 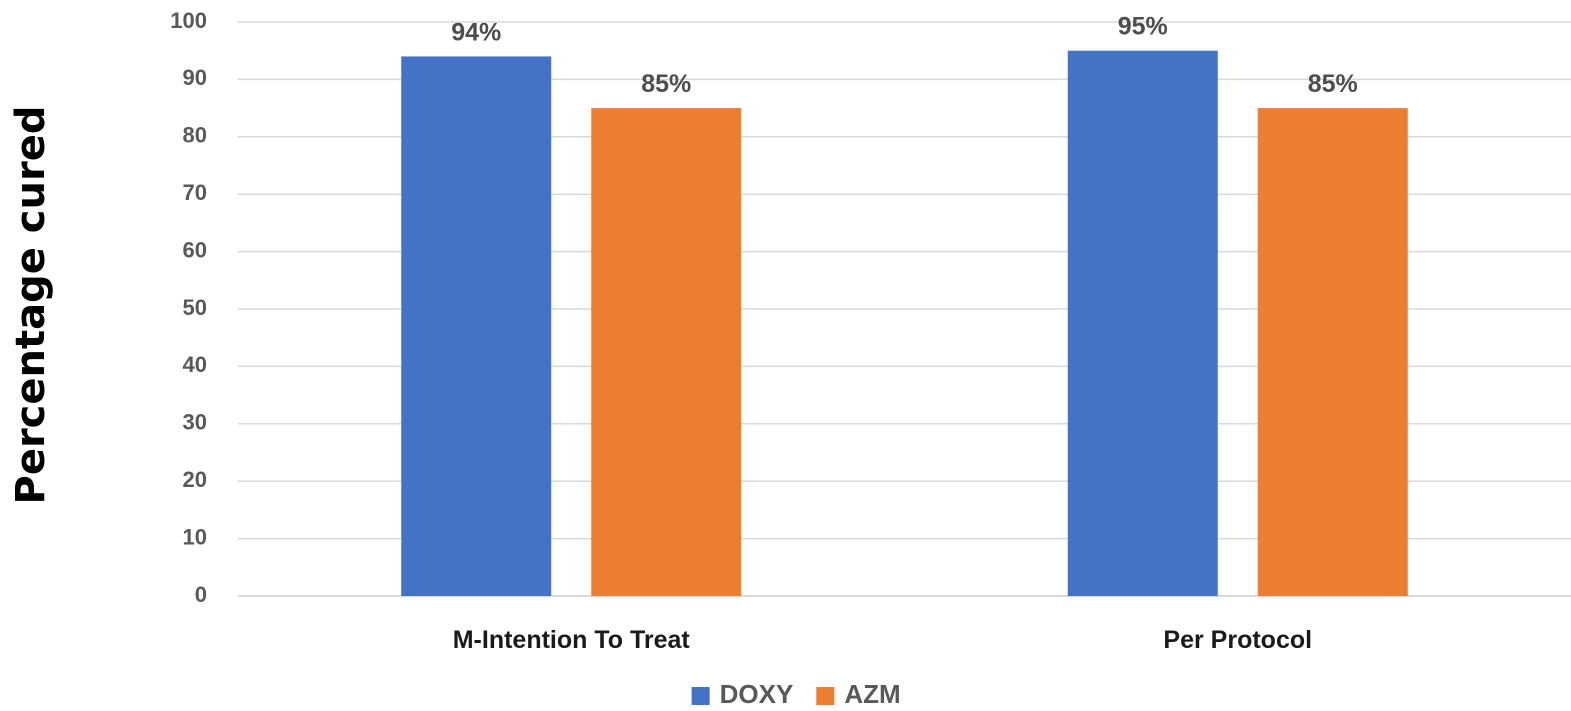 What do you see at coordinates (476, 32) in the screenshot?
I see `data-label: 94%` at bounding box center [476, 32].